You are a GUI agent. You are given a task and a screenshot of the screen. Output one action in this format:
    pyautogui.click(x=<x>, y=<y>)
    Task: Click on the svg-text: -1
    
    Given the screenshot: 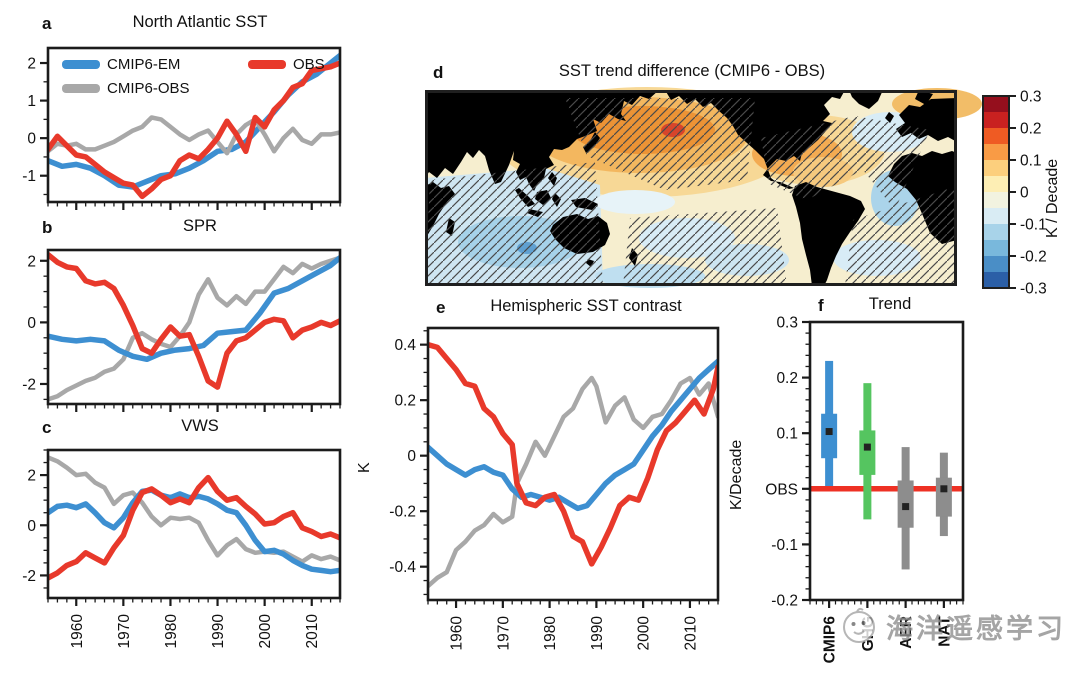 What is the action you would take?
    pyautogui.click(x=29, y=176)
    